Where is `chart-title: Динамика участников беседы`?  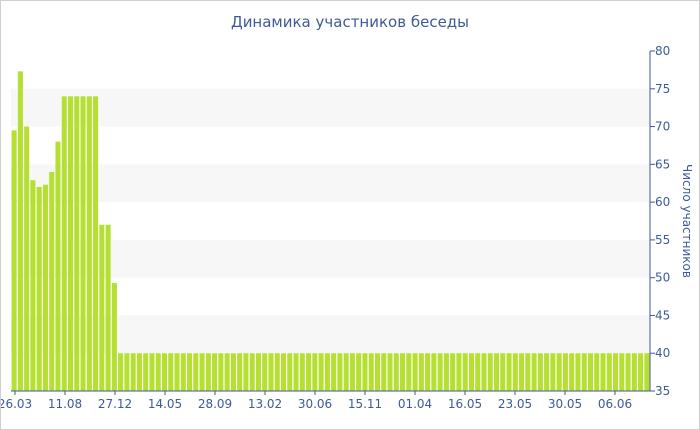 chart-title: Динамика участников беседы is located at coordinates (350, 22).